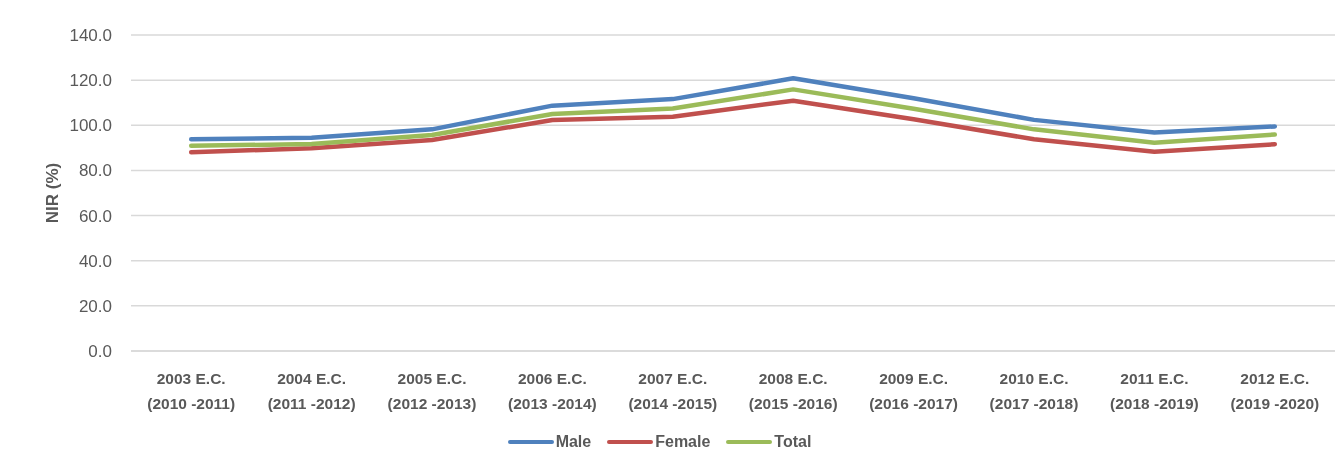 This screenshot has width=1343, height=466. What do you see at coordinates (52, 193) in the screenshot?
I see `y-axis-title: NIR (%)` at bounding box center [52, 193].